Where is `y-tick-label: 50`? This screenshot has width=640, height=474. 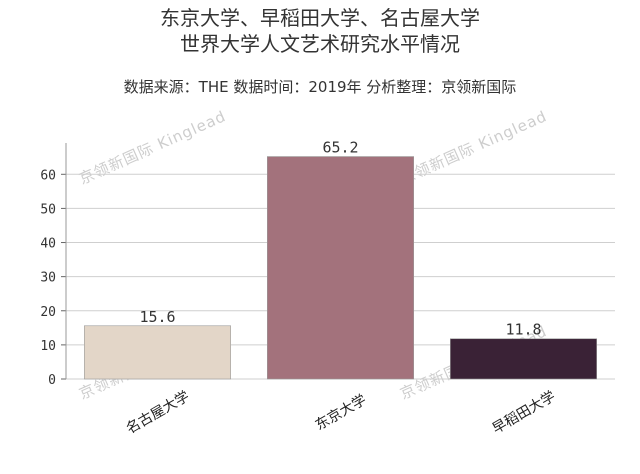 y-tick-label: 50 is located at coordinates (48, 209).